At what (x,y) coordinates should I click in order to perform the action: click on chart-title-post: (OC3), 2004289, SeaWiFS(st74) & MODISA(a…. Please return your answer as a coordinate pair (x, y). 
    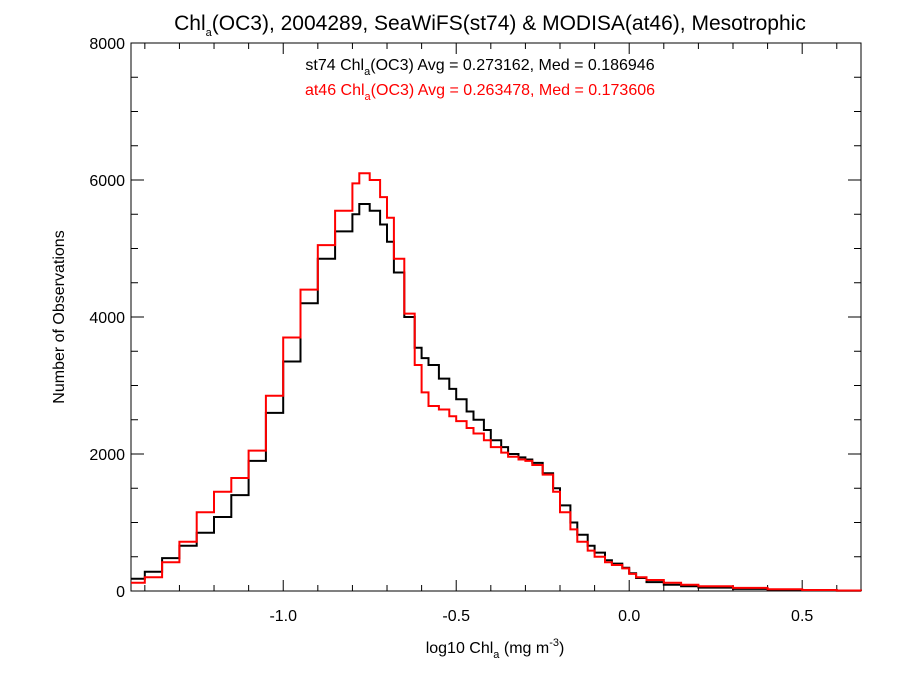
    Looking at the image, I should click on (509, 23).